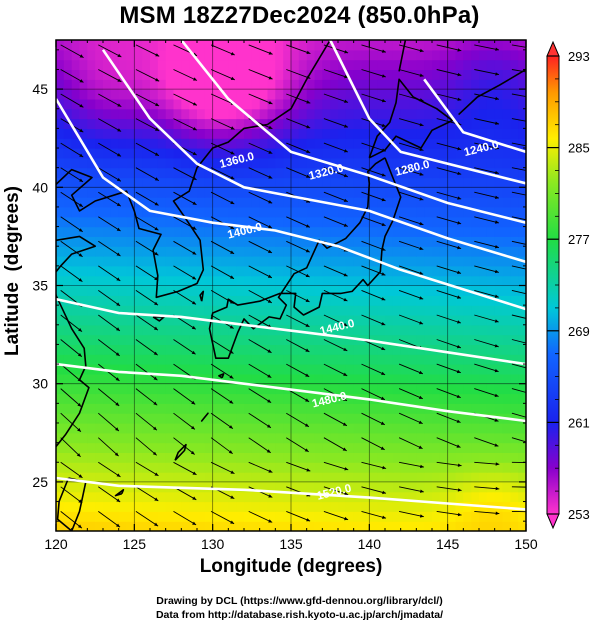  I want to click on coastline, so click(402, 56).